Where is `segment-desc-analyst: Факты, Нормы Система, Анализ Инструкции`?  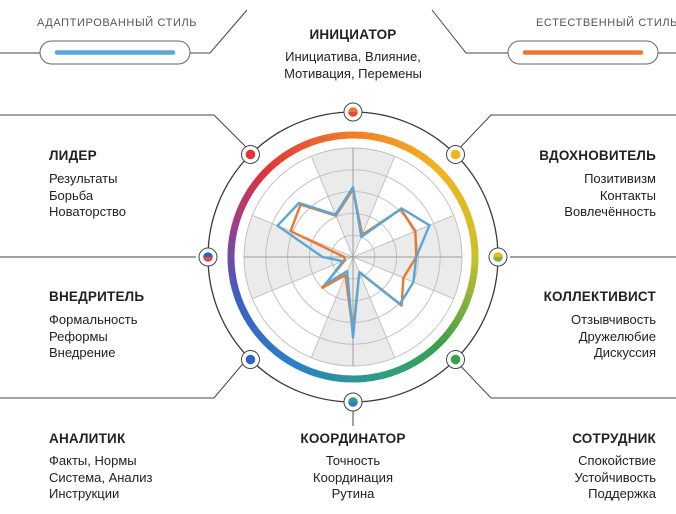
segment-desc-analyst: Факты, Нормы Система, Анализ Инструкции is located at coordinates (101, 477).